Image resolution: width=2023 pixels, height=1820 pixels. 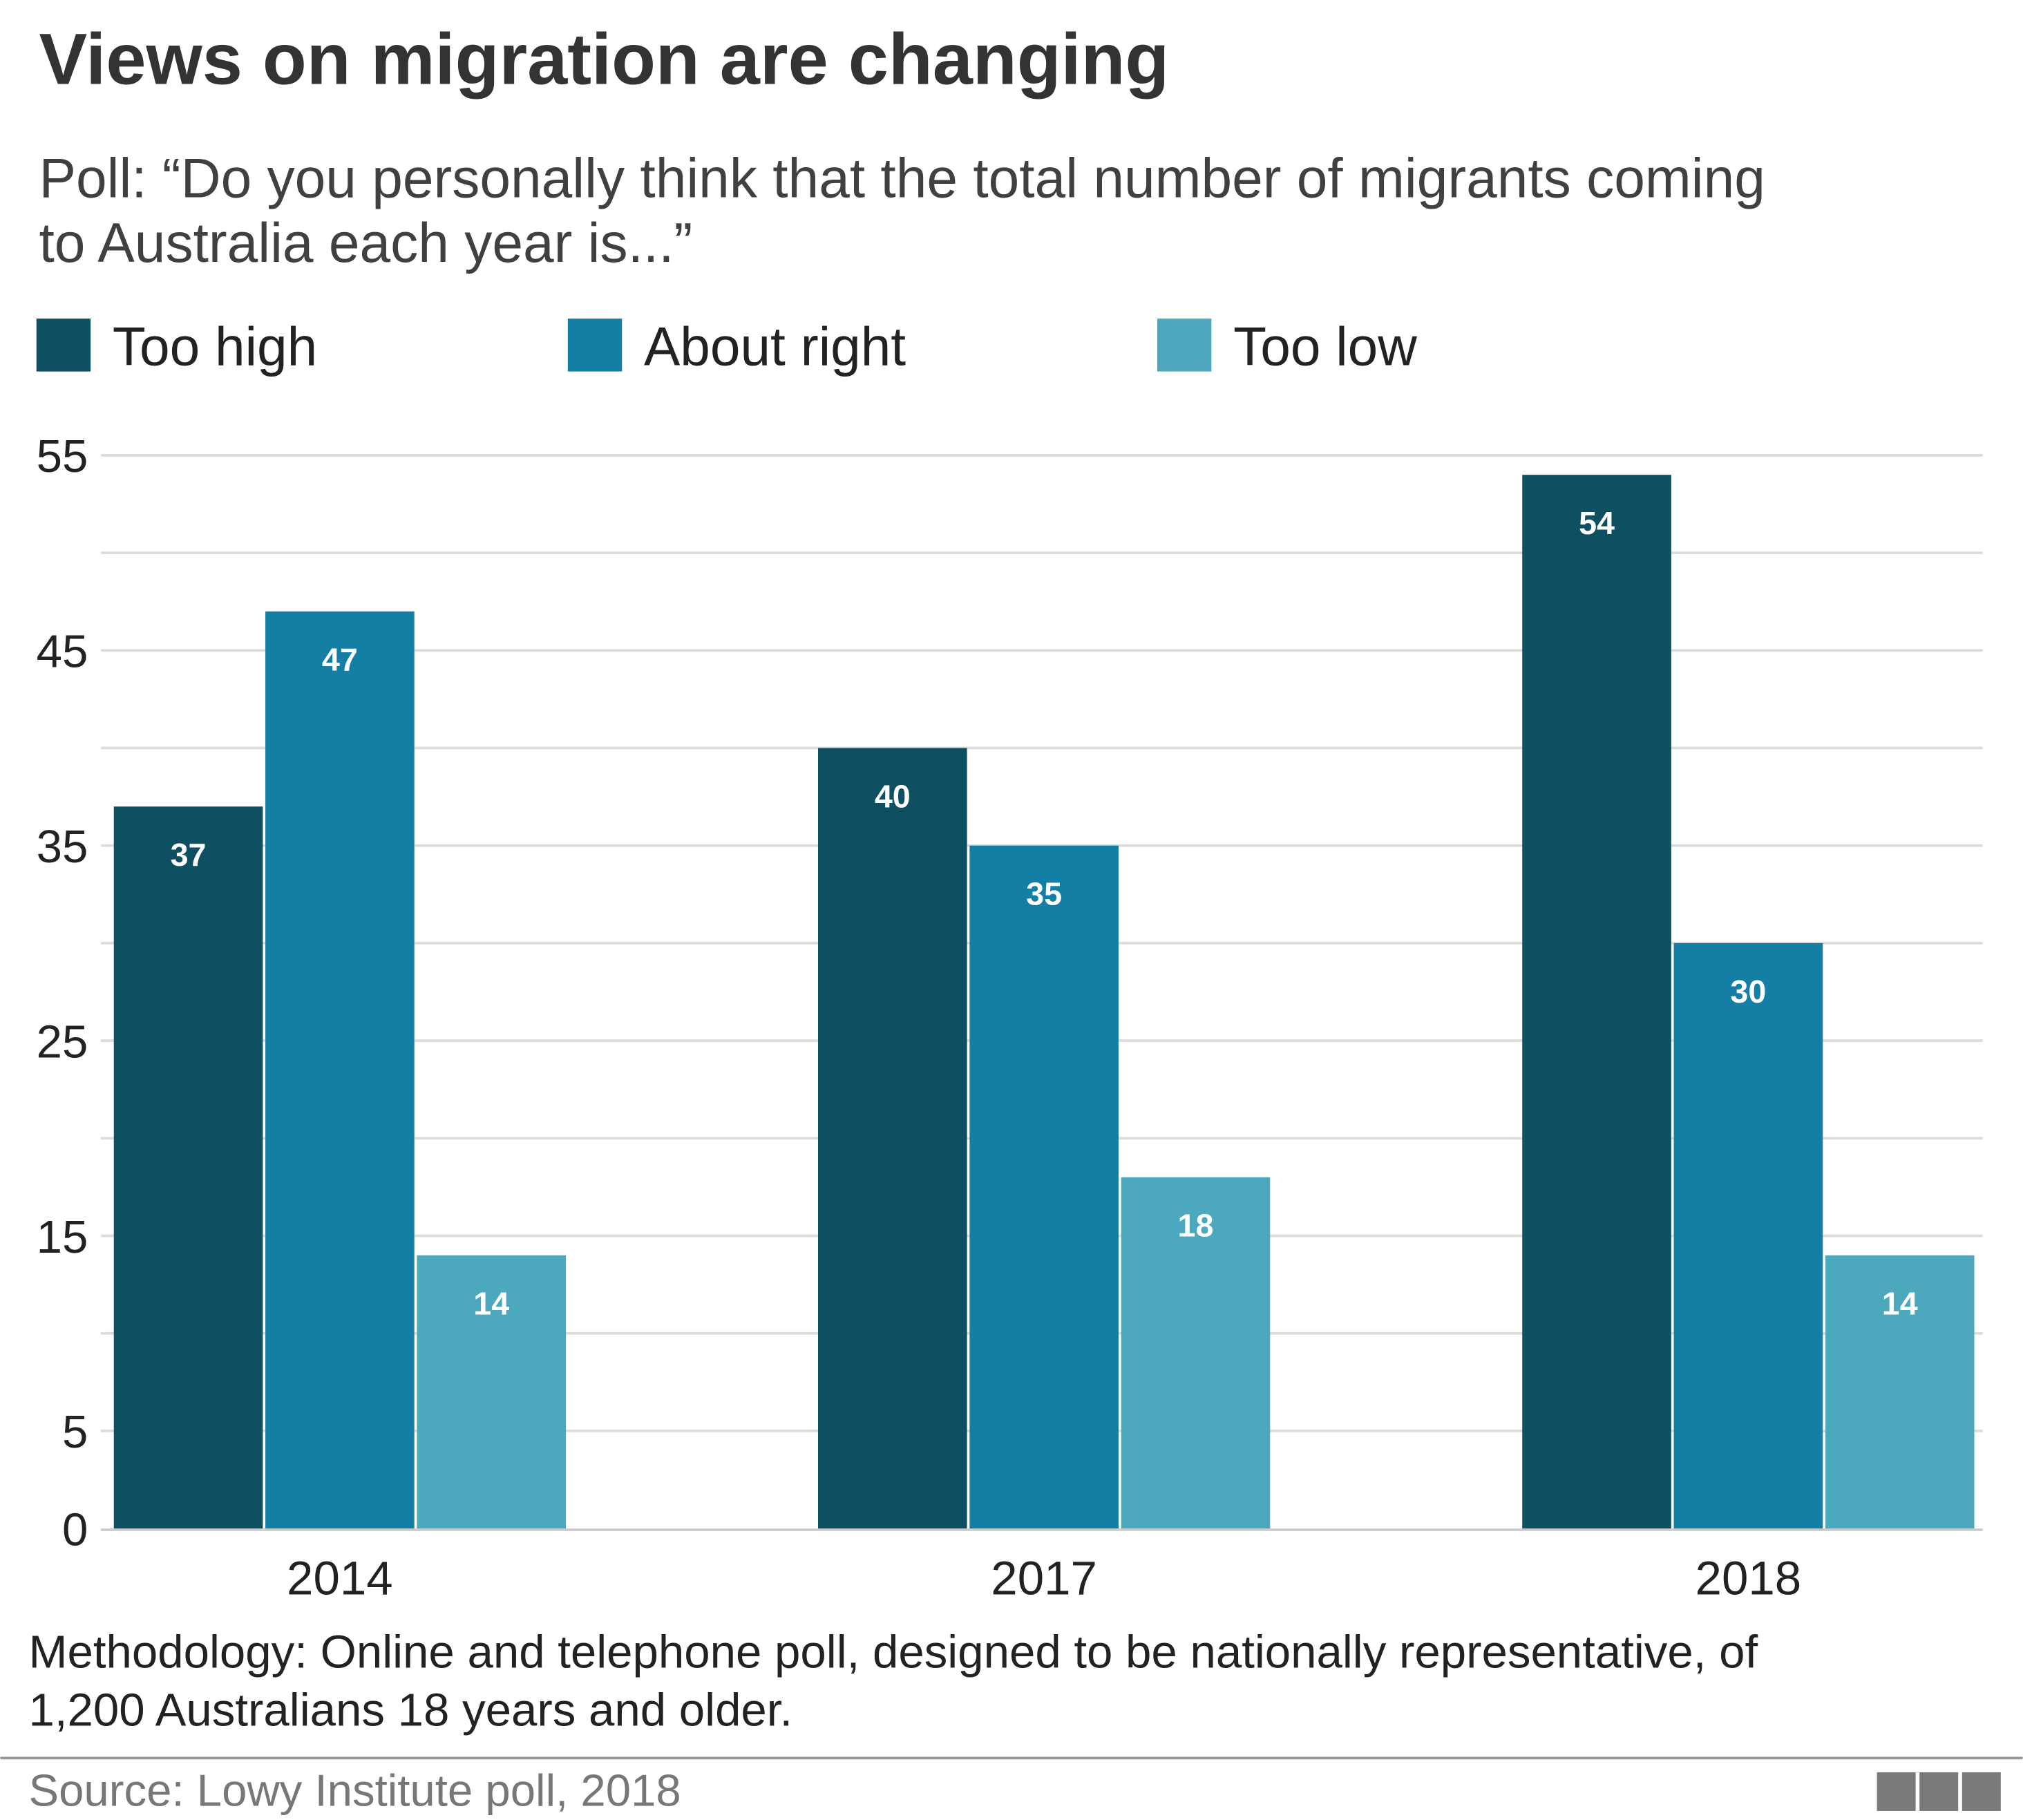 What do you see at coordinates (604, 59) in the screenshot?
I see `chart-title: Views on migration are changing` at bounding box center [604, 59].